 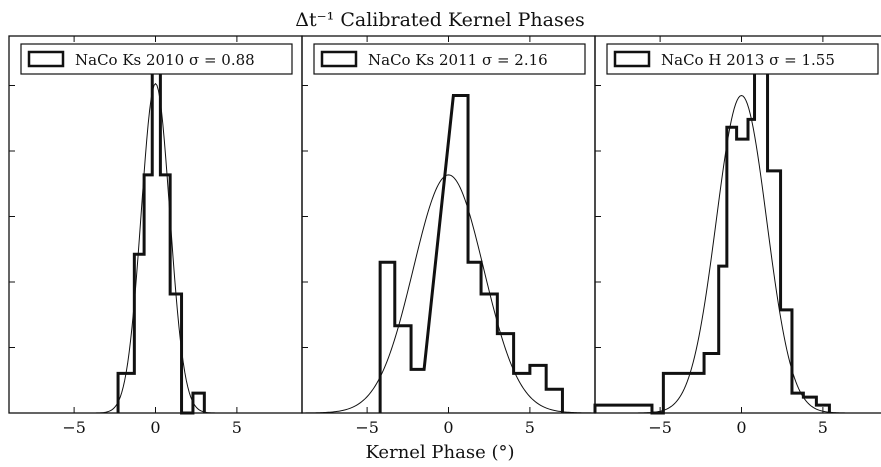 I want to click on x-axis-label: Kernel Phase (°), so click(x=439, y=452).